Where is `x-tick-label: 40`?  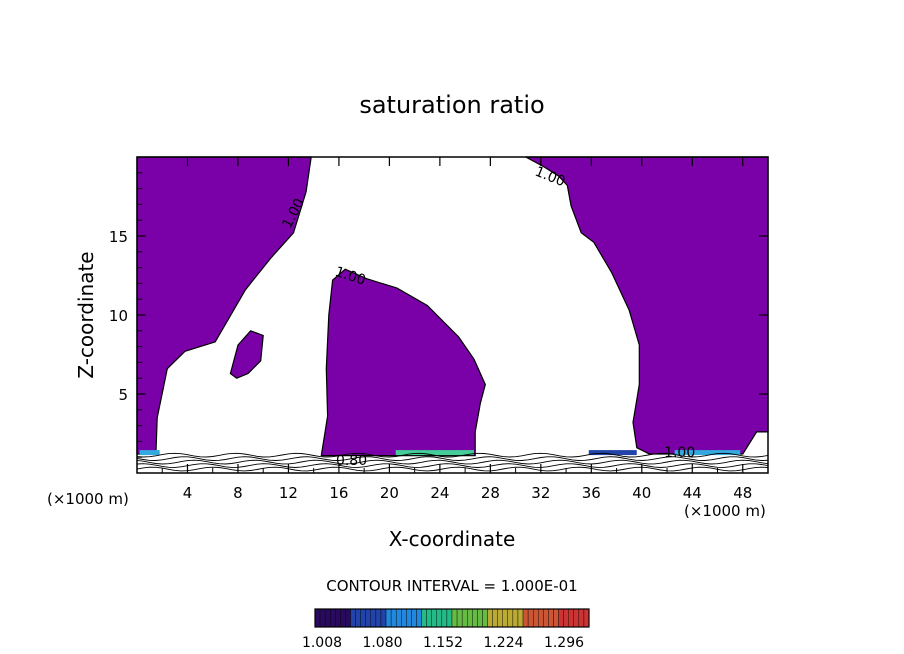 x-tick-label: 40 is located at coordinates (641, 493).